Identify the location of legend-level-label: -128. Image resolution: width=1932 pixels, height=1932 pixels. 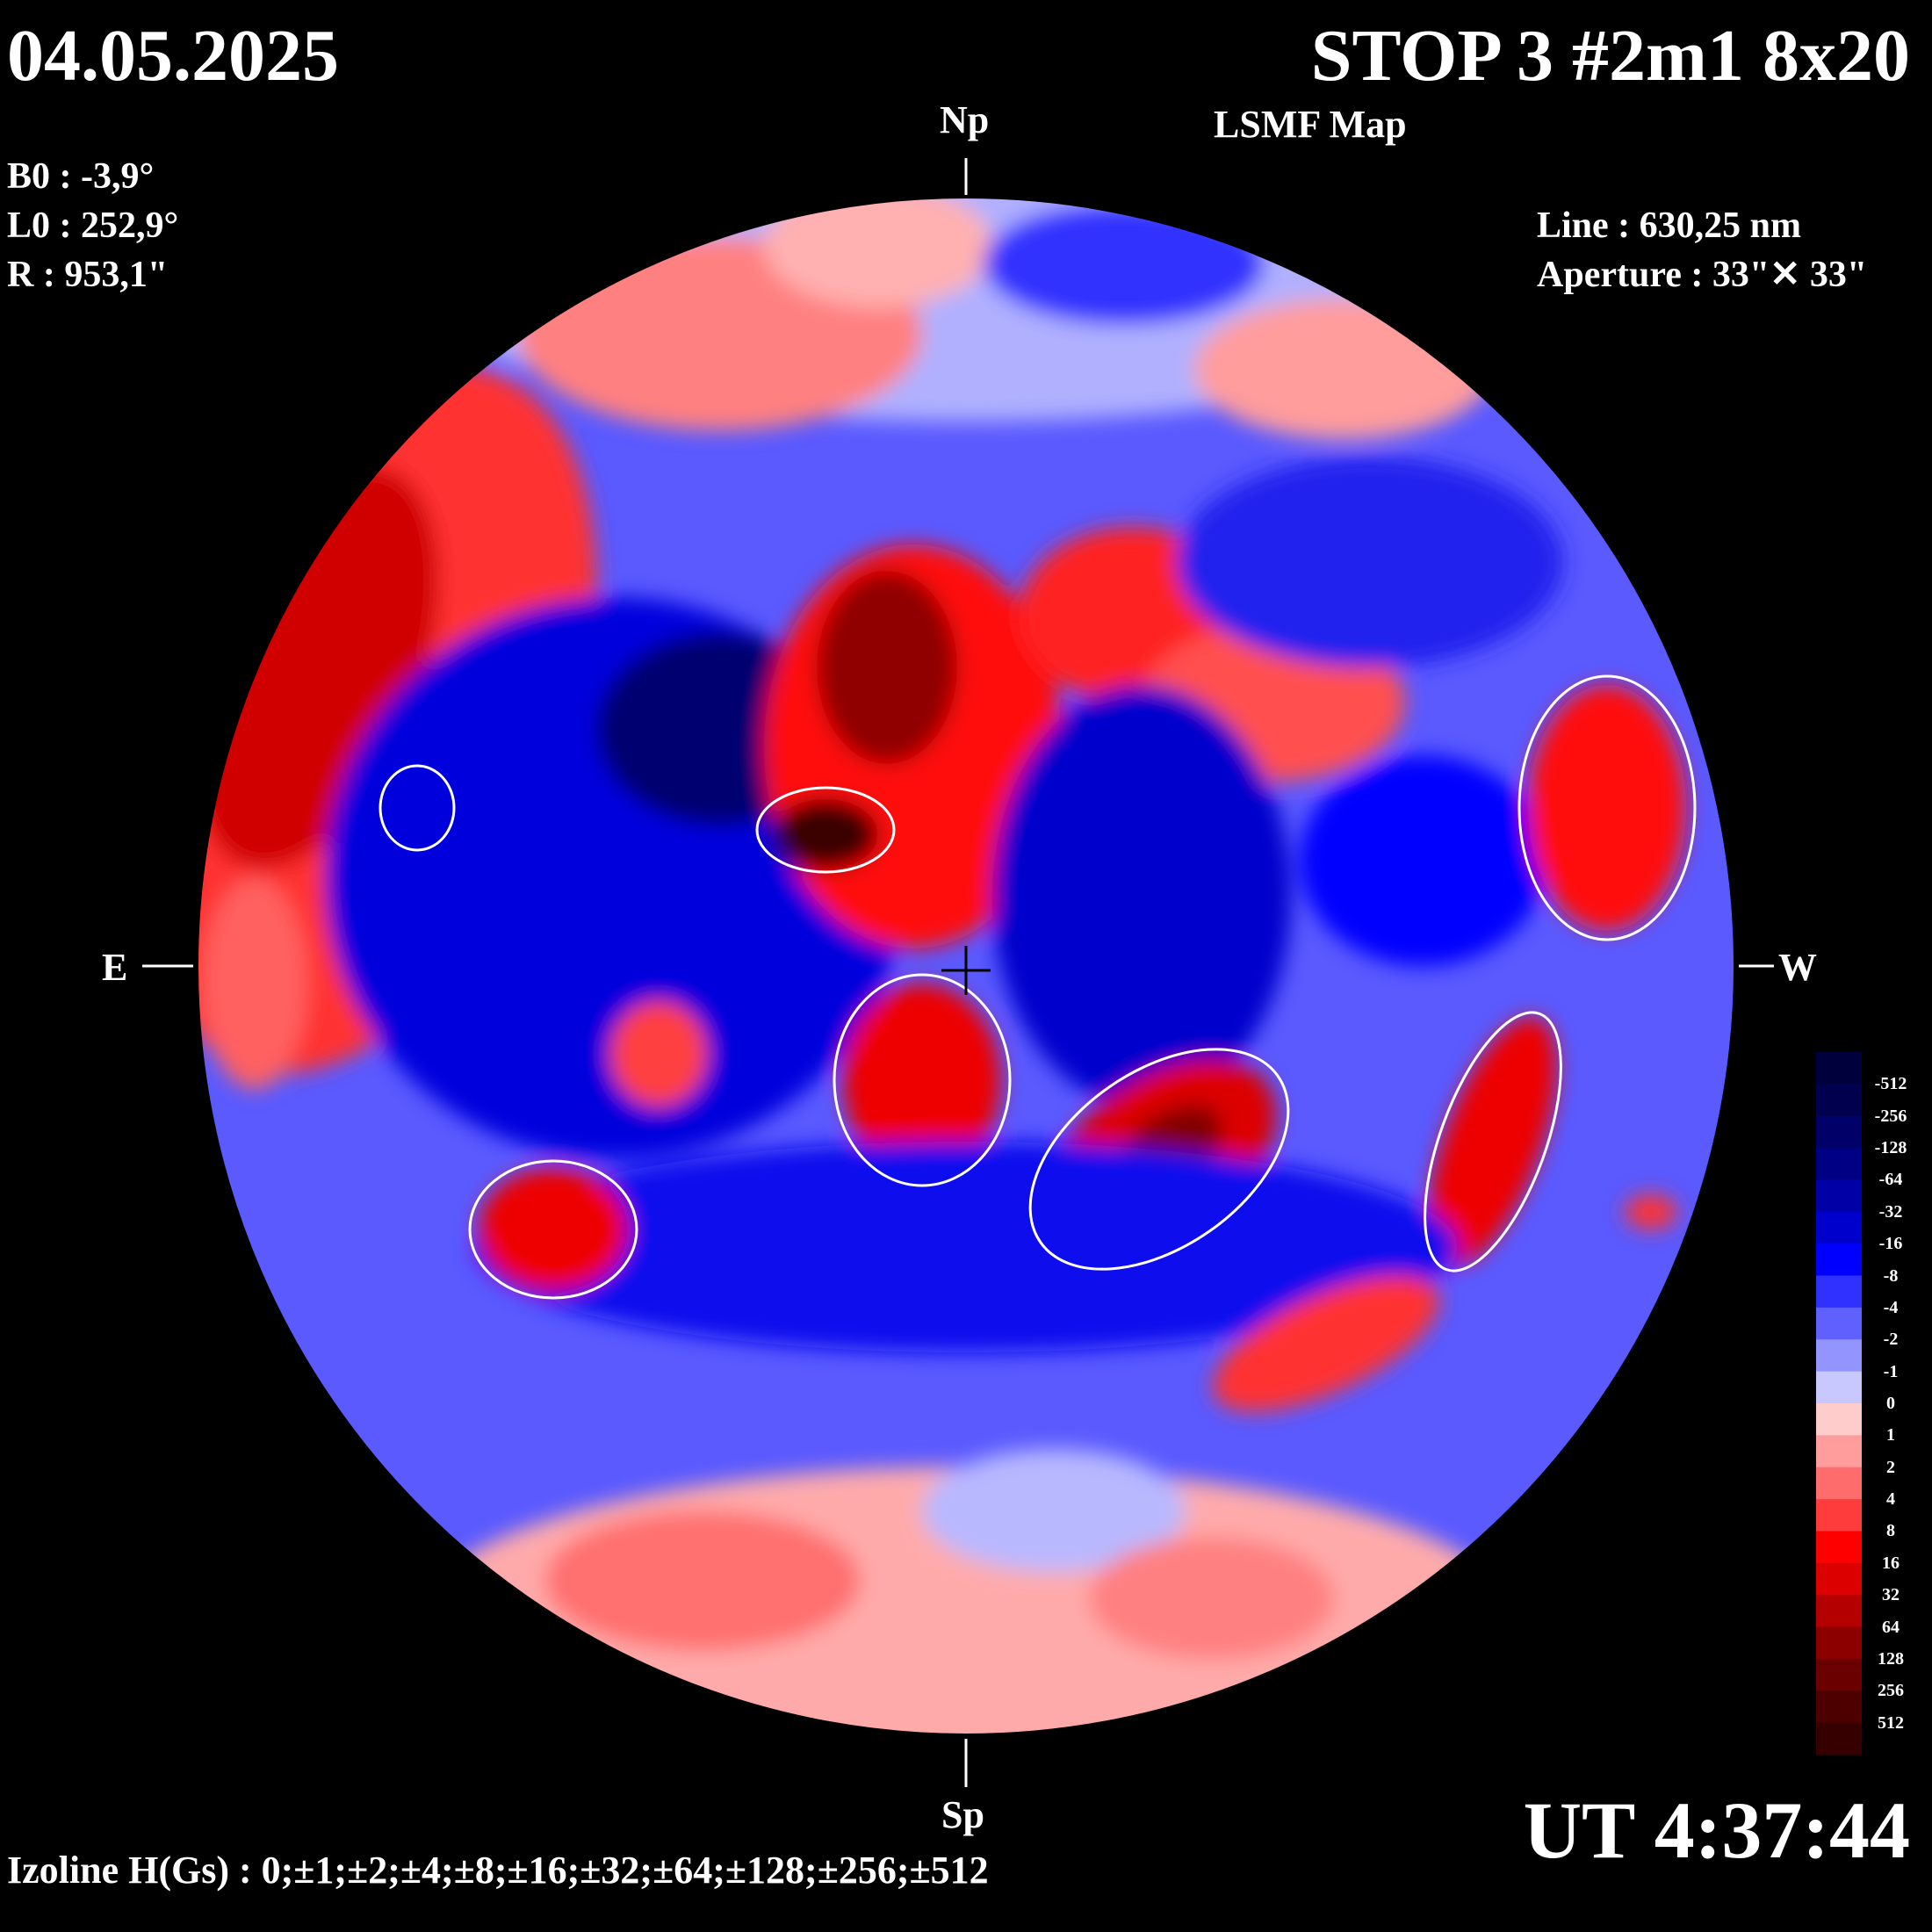
(1891, 1148).